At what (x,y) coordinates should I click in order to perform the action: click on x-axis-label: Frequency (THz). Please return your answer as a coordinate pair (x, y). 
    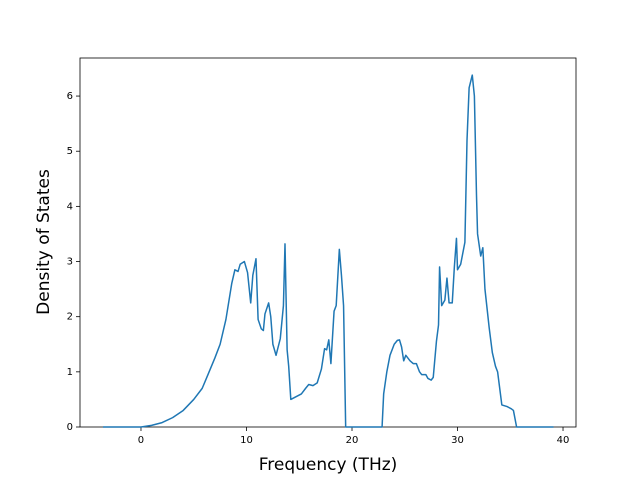
    Looking at the image, I should click on (328, 465).